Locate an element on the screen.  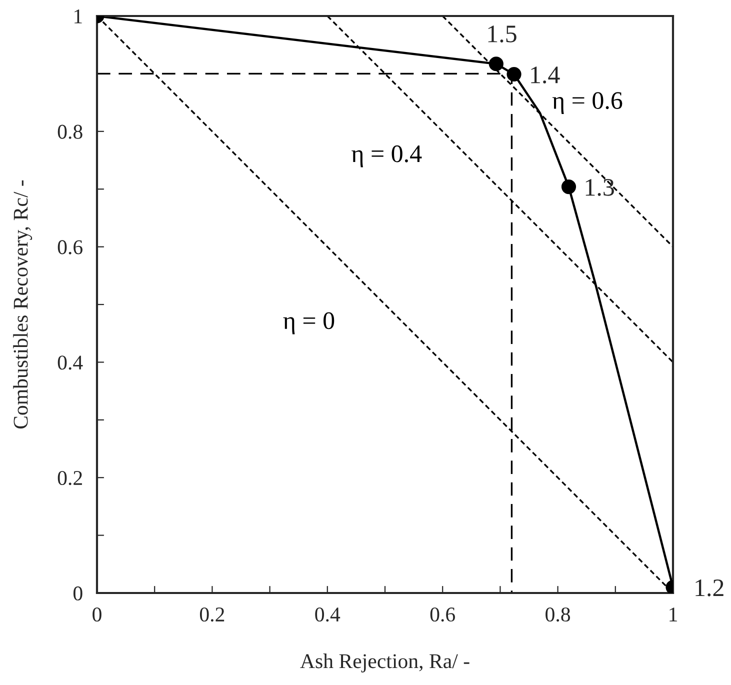
x-tick-label: 0 is located at coordinates (97, 614).